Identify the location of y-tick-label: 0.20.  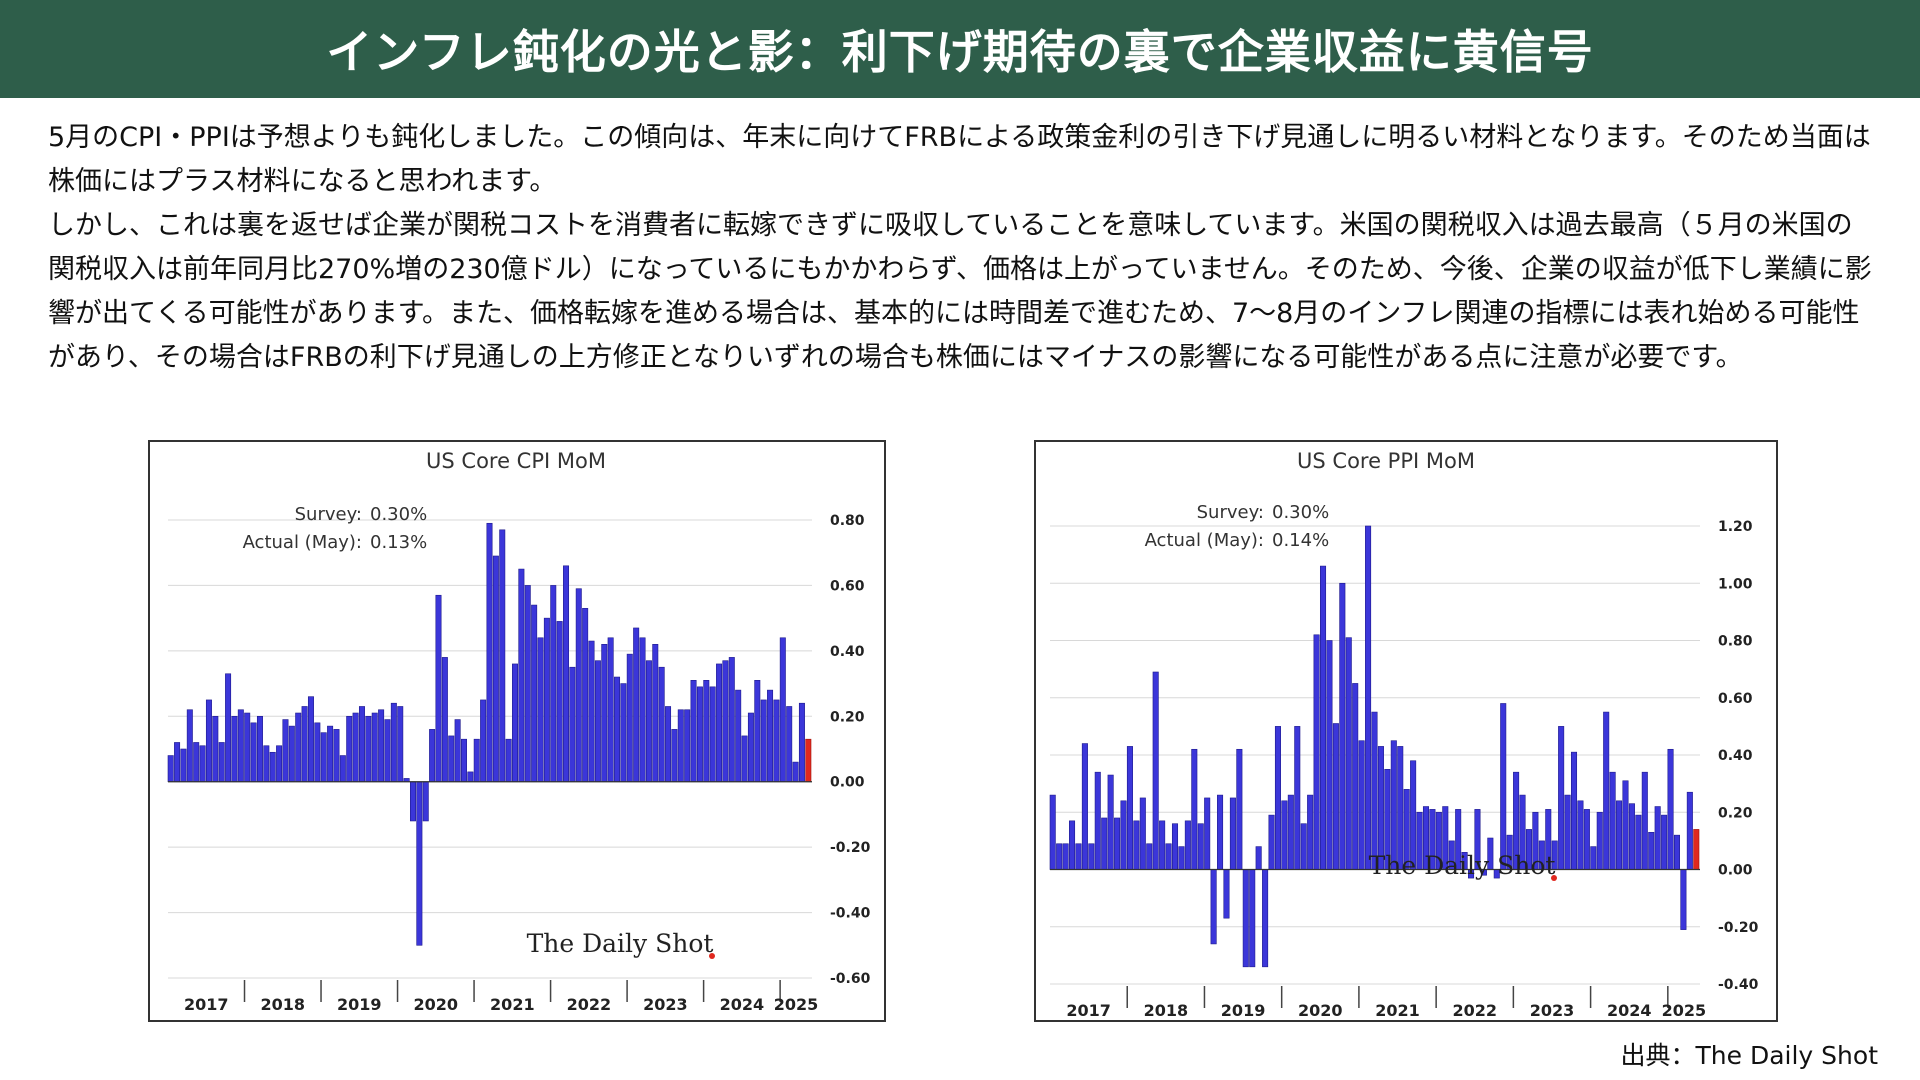
(847, 717).